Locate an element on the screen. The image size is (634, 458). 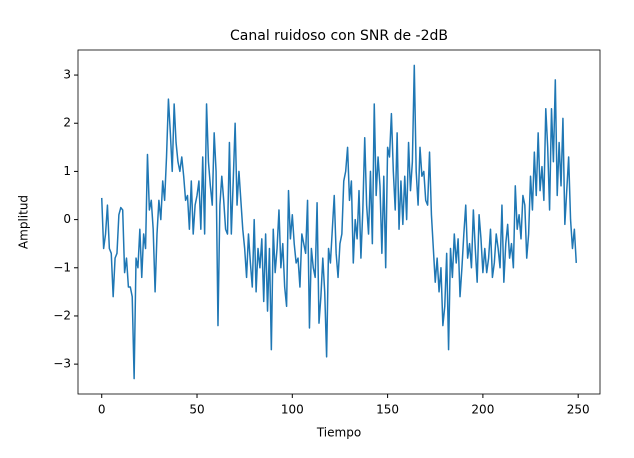
x-tick-label: 200 is located at coordinates (482, 410).